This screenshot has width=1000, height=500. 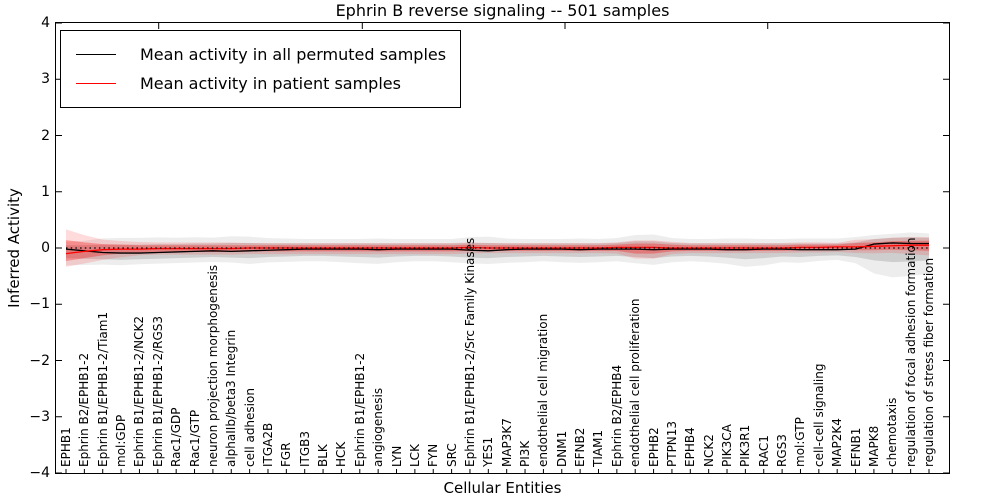 What do you see at coordinates (910, 352) in the screenshot?
I see `x-category-label: regulation of focal adhesion formation` at bounding box center [910, 352].